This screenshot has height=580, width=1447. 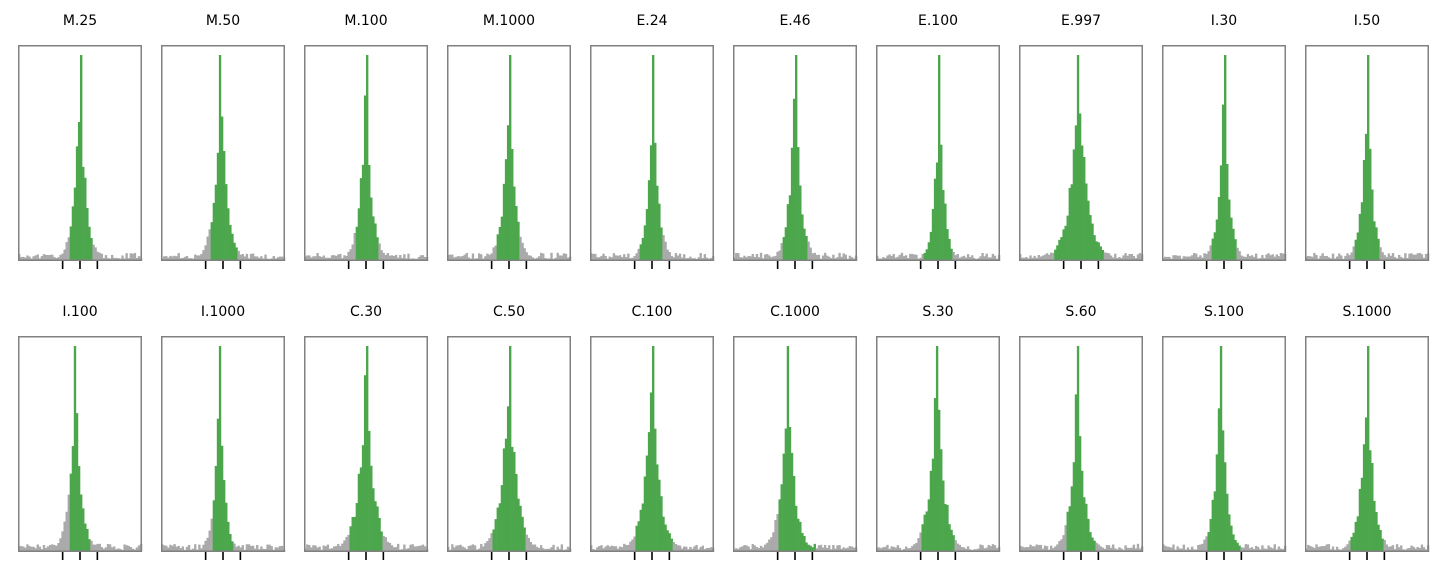 I want to click on panel-title: E.24, so click(x=652, y=21).